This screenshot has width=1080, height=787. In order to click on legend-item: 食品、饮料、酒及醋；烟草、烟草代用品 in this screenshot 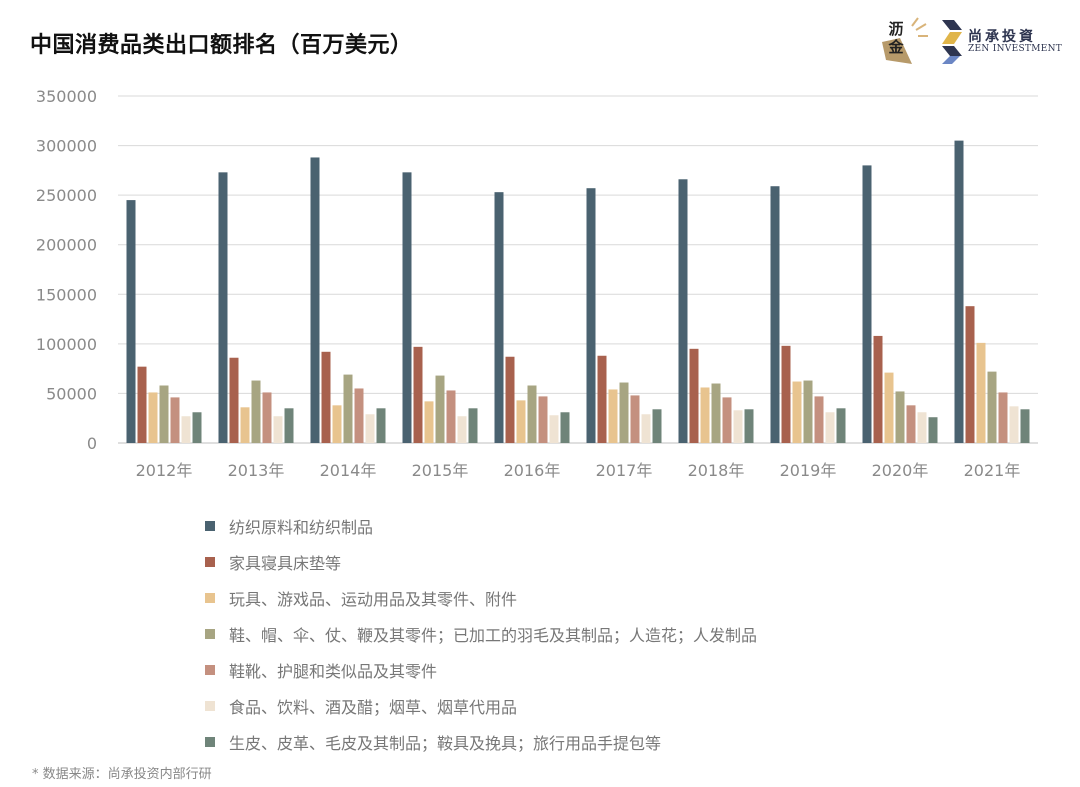, I will do `click(481, 706)`.